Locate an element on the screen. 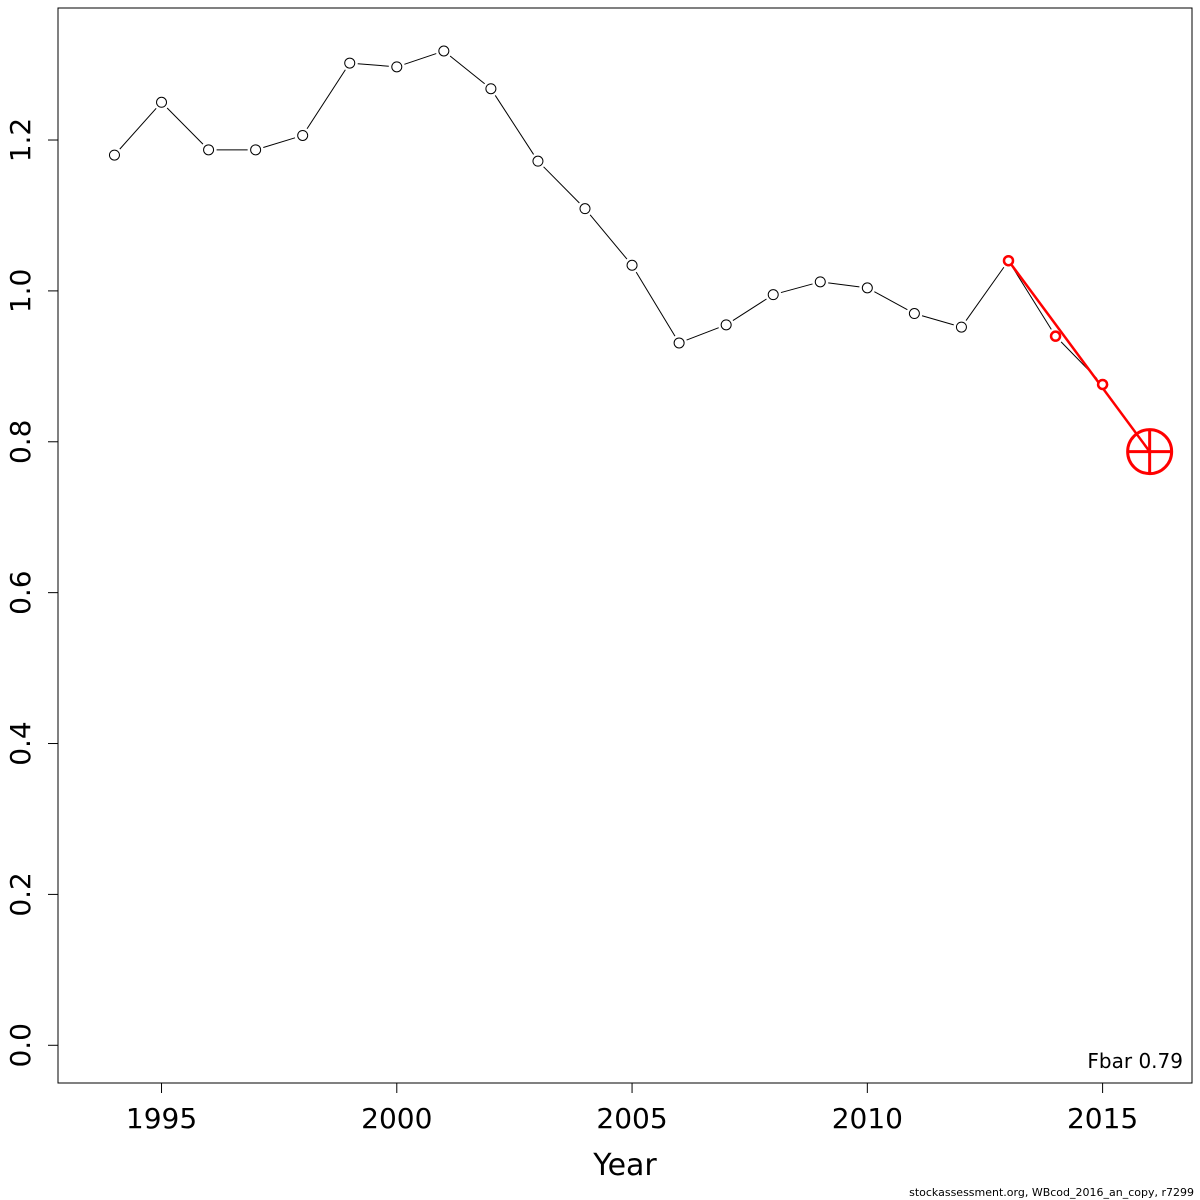 The width and height of the screenshot is (1200, 1200). projection-line is located at coordinates (1079, 356).